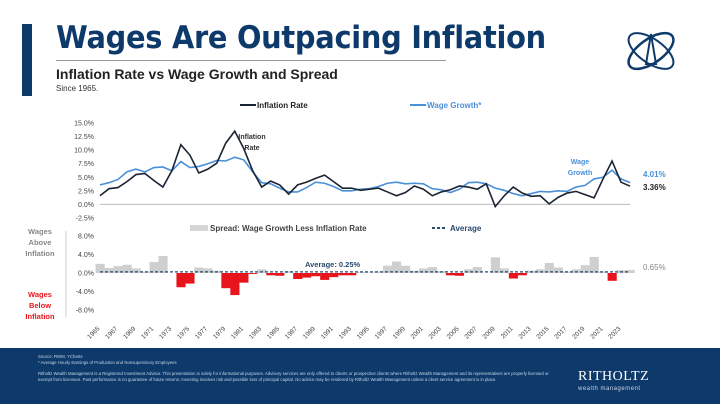 The height and width of the screenshot is (404, 720). What do you see at coordinates (251, 148) in the screenshot?
I see `inflation-annotation-2: Rate` at bounding box center [251, 148].